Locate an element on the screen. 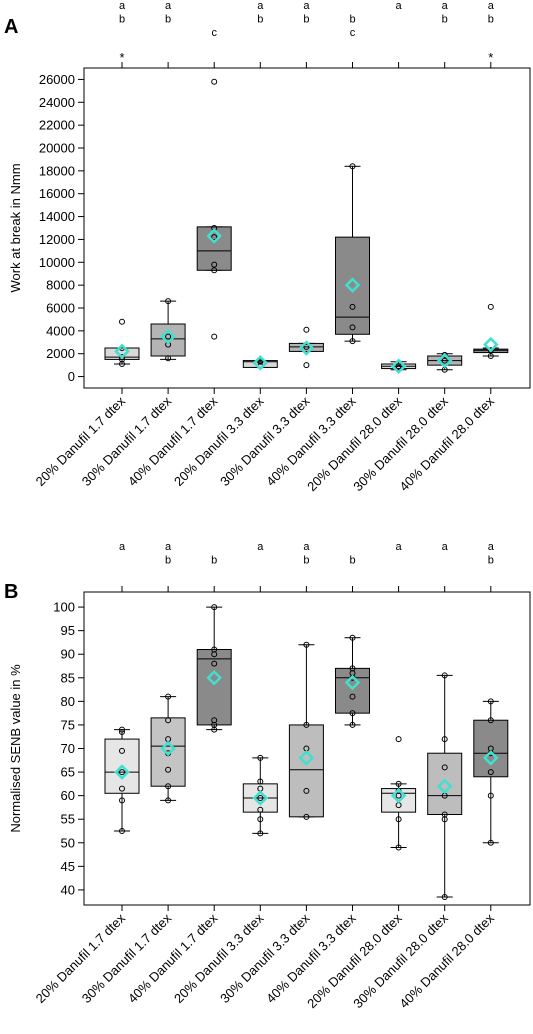 The height and width of the screenshot is (1034, 533). y-axis-label: Work at break in Nmm is located at coordinates (15, 227).